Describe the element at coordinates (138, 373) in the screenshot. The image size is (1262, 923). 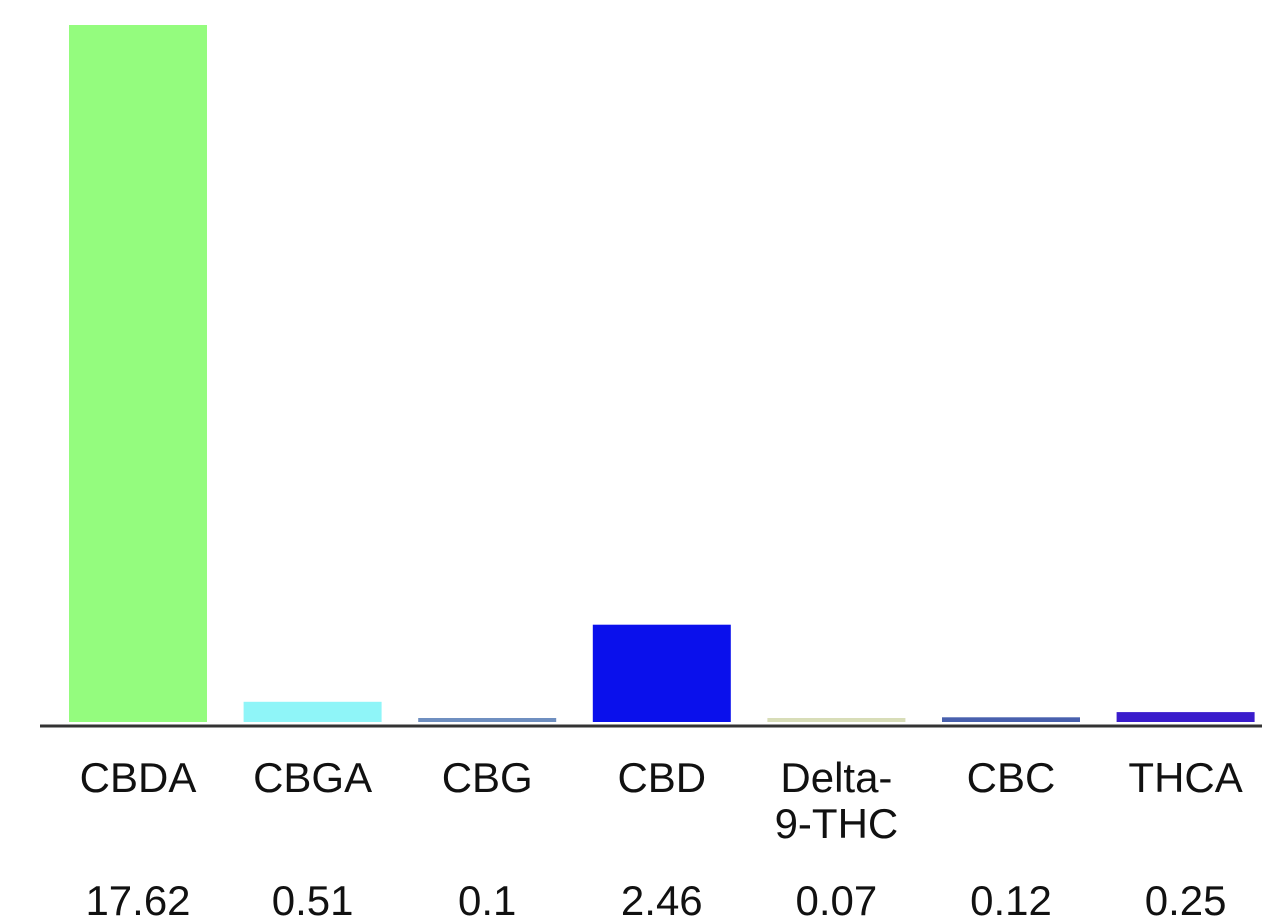
I see `bar-cbda` at that location.